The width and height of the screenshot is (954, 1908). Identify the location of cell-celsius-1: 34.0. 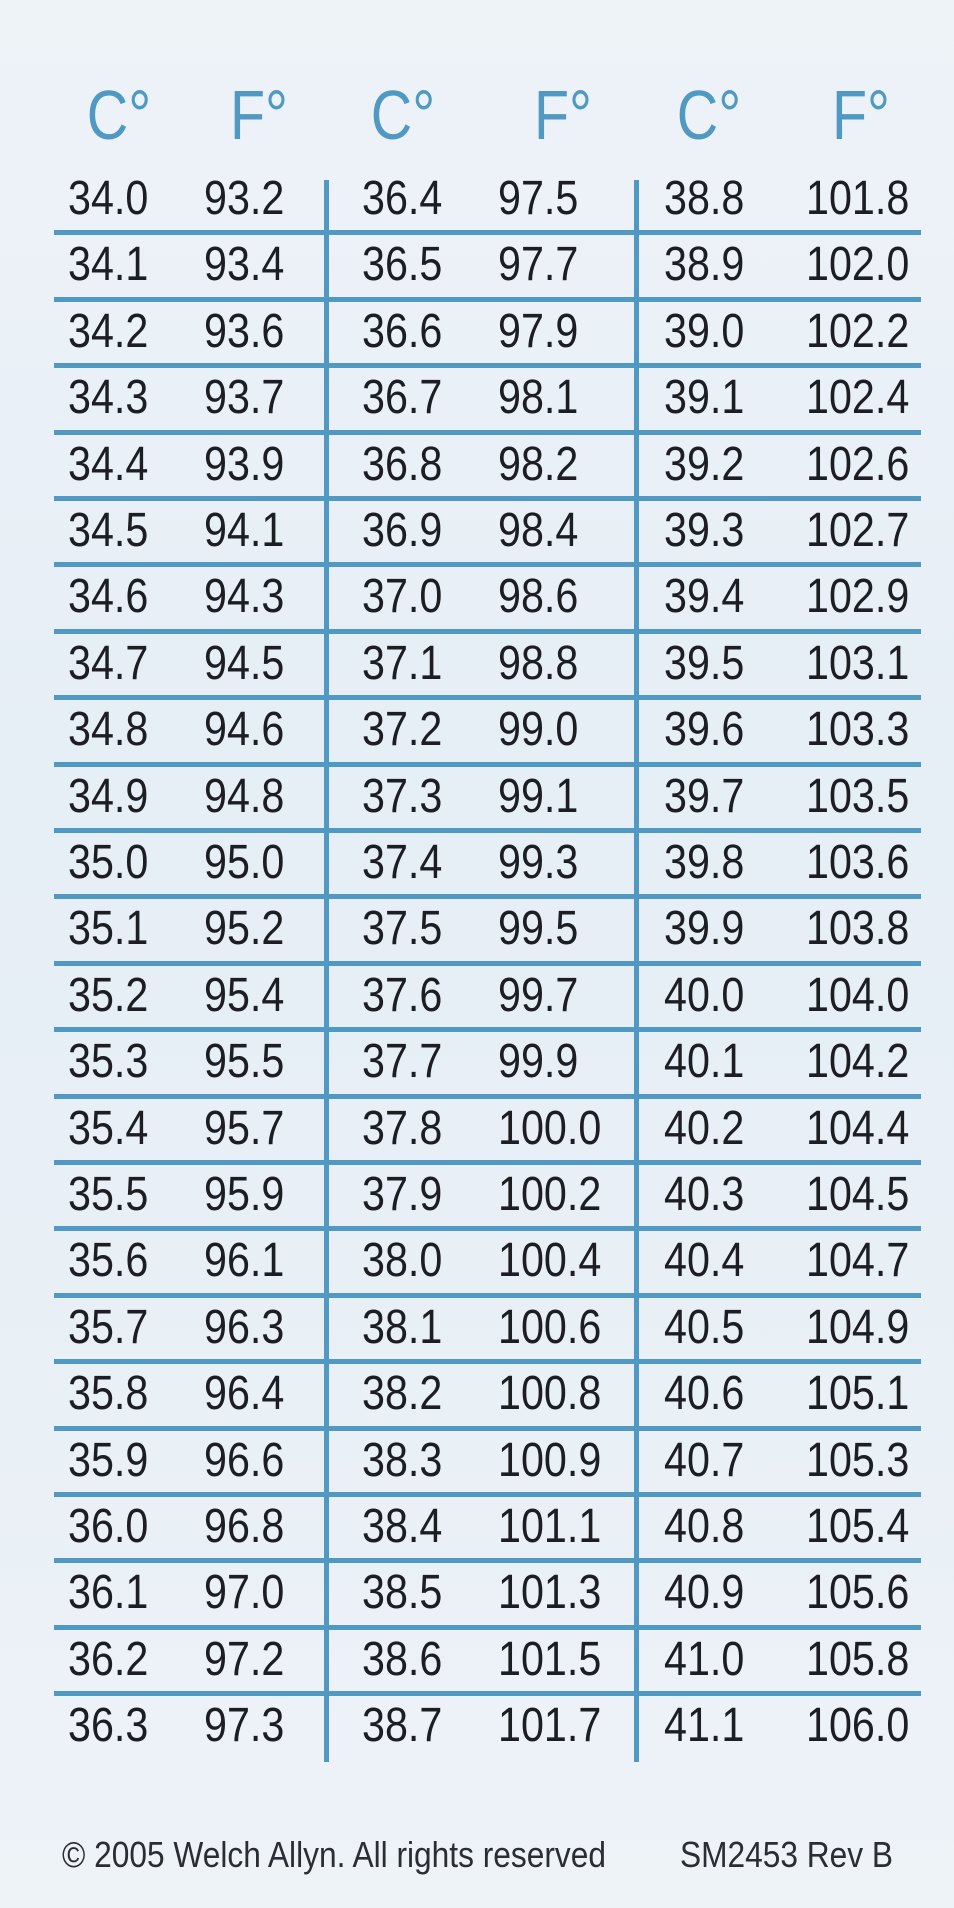
(108, 198).